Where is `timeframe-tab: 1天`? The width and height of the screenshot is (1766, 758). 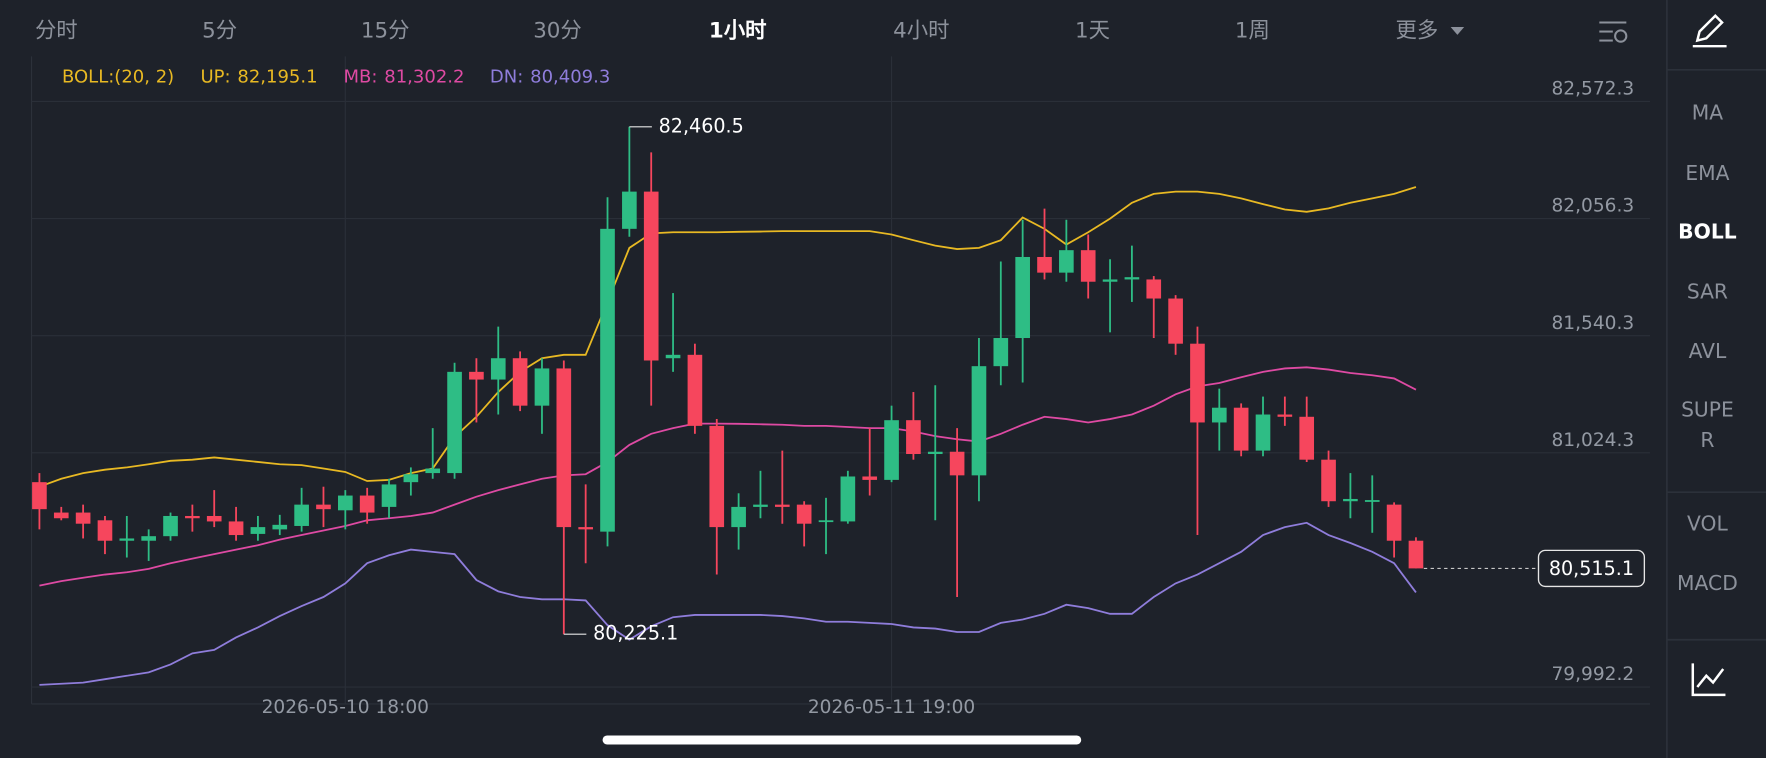
timeframe-tab: 1天 is located at coordinates (1092, 31).